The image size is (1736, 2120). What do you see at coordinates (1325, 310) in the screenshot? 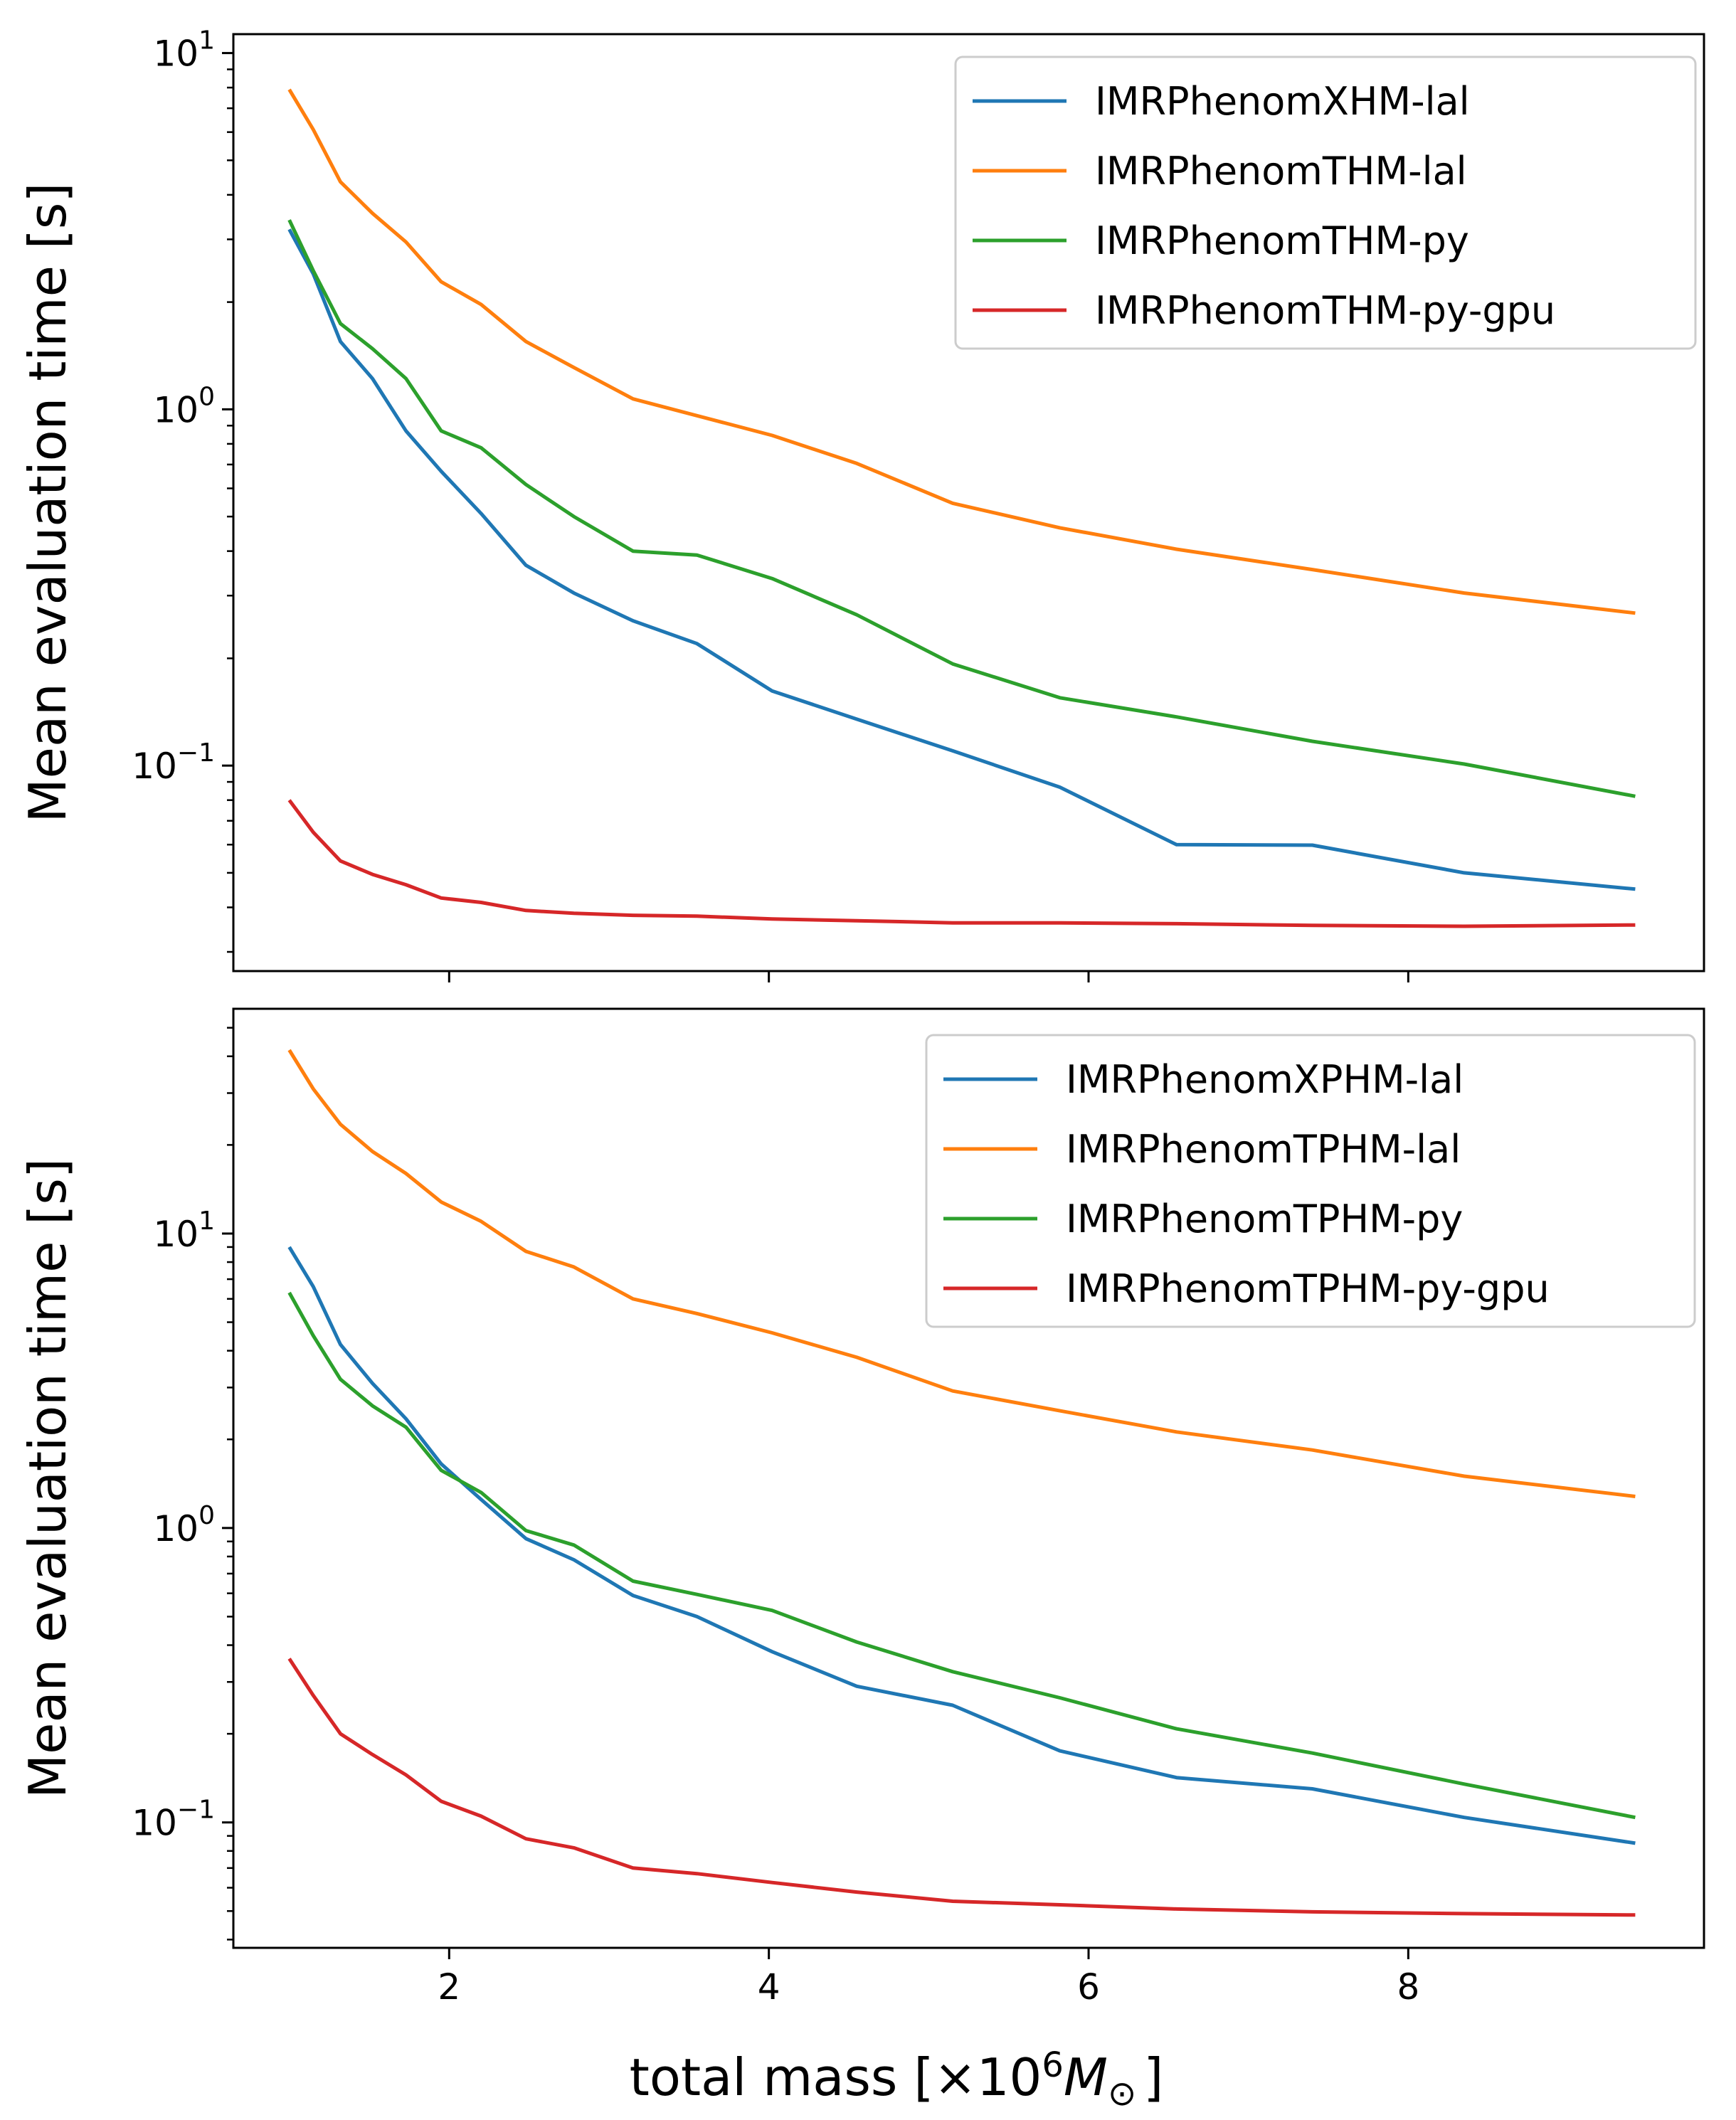
I see `legend-label-IMRPhenomTHM-py-gpu: IMRPhenomTHM-py-gpu` at bounding box center [1325, 310].